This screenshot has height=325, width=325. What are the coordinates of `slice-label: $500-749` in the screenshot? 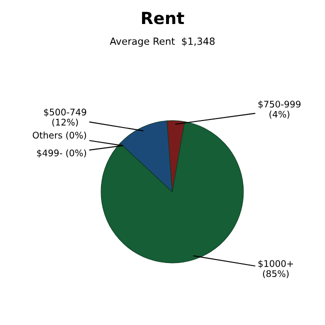 It's located at (65, 112).